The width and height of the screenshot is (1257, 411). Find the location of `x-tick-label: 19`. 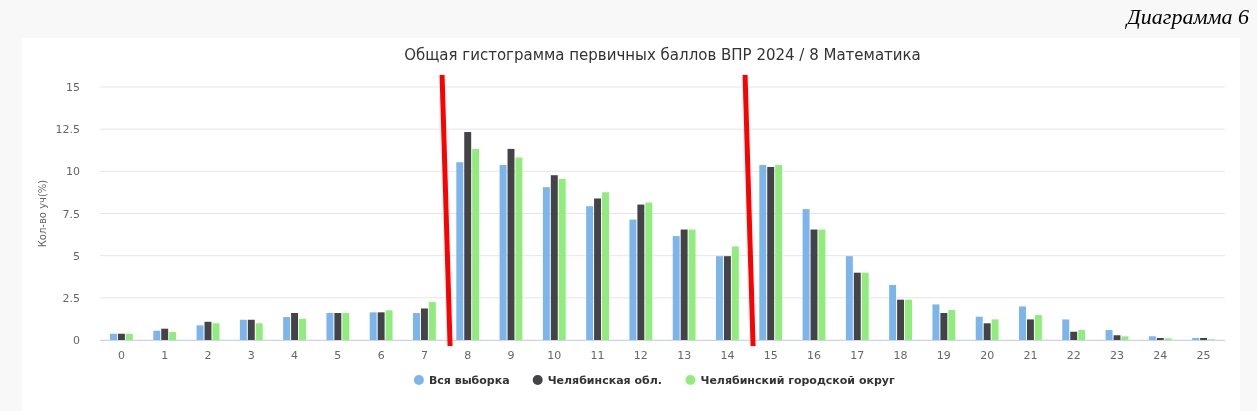

x-tick-label: 19 is located at coordinates (943, 355).